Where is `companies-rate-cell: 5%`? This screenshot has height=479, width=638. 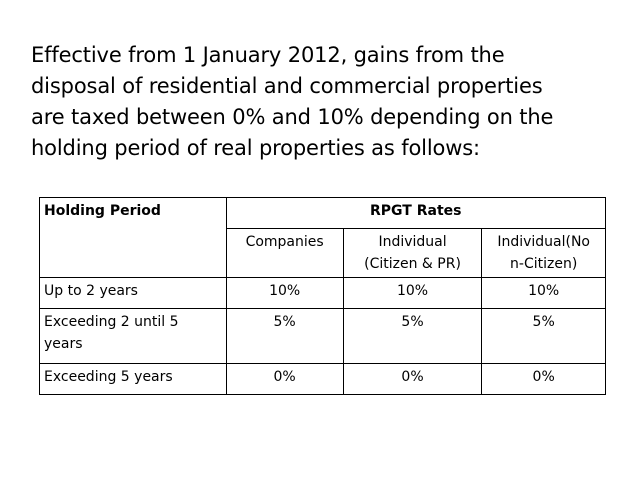
companies-rate-cell: 5% is located at coordinates (284, 336).